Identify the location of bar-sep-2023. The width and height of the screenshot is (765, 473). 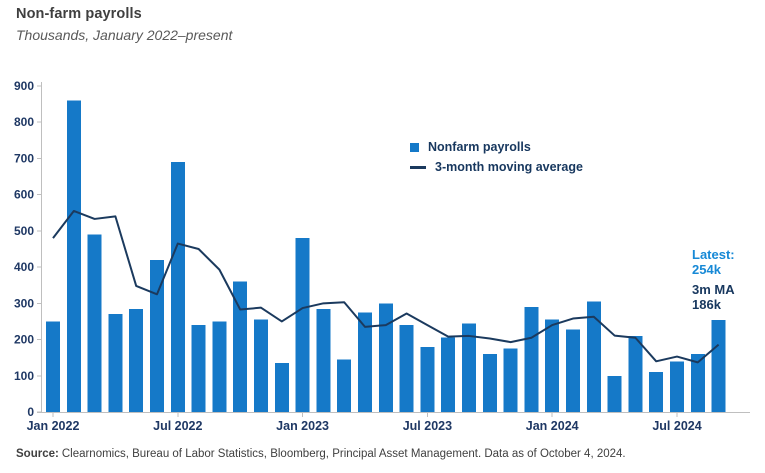
(469, 367).